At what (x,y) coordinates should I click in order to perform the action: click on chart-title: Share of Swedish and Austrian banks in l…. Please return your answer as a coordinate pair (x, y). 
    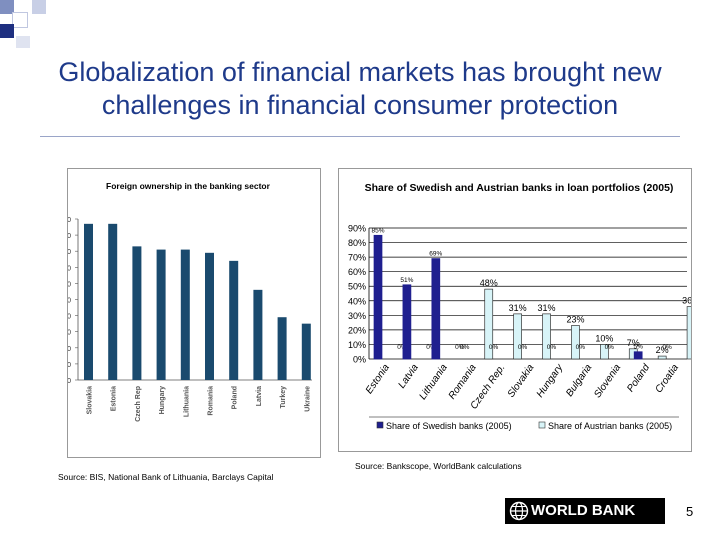
    Looking at the image, I should click on (519, 188).